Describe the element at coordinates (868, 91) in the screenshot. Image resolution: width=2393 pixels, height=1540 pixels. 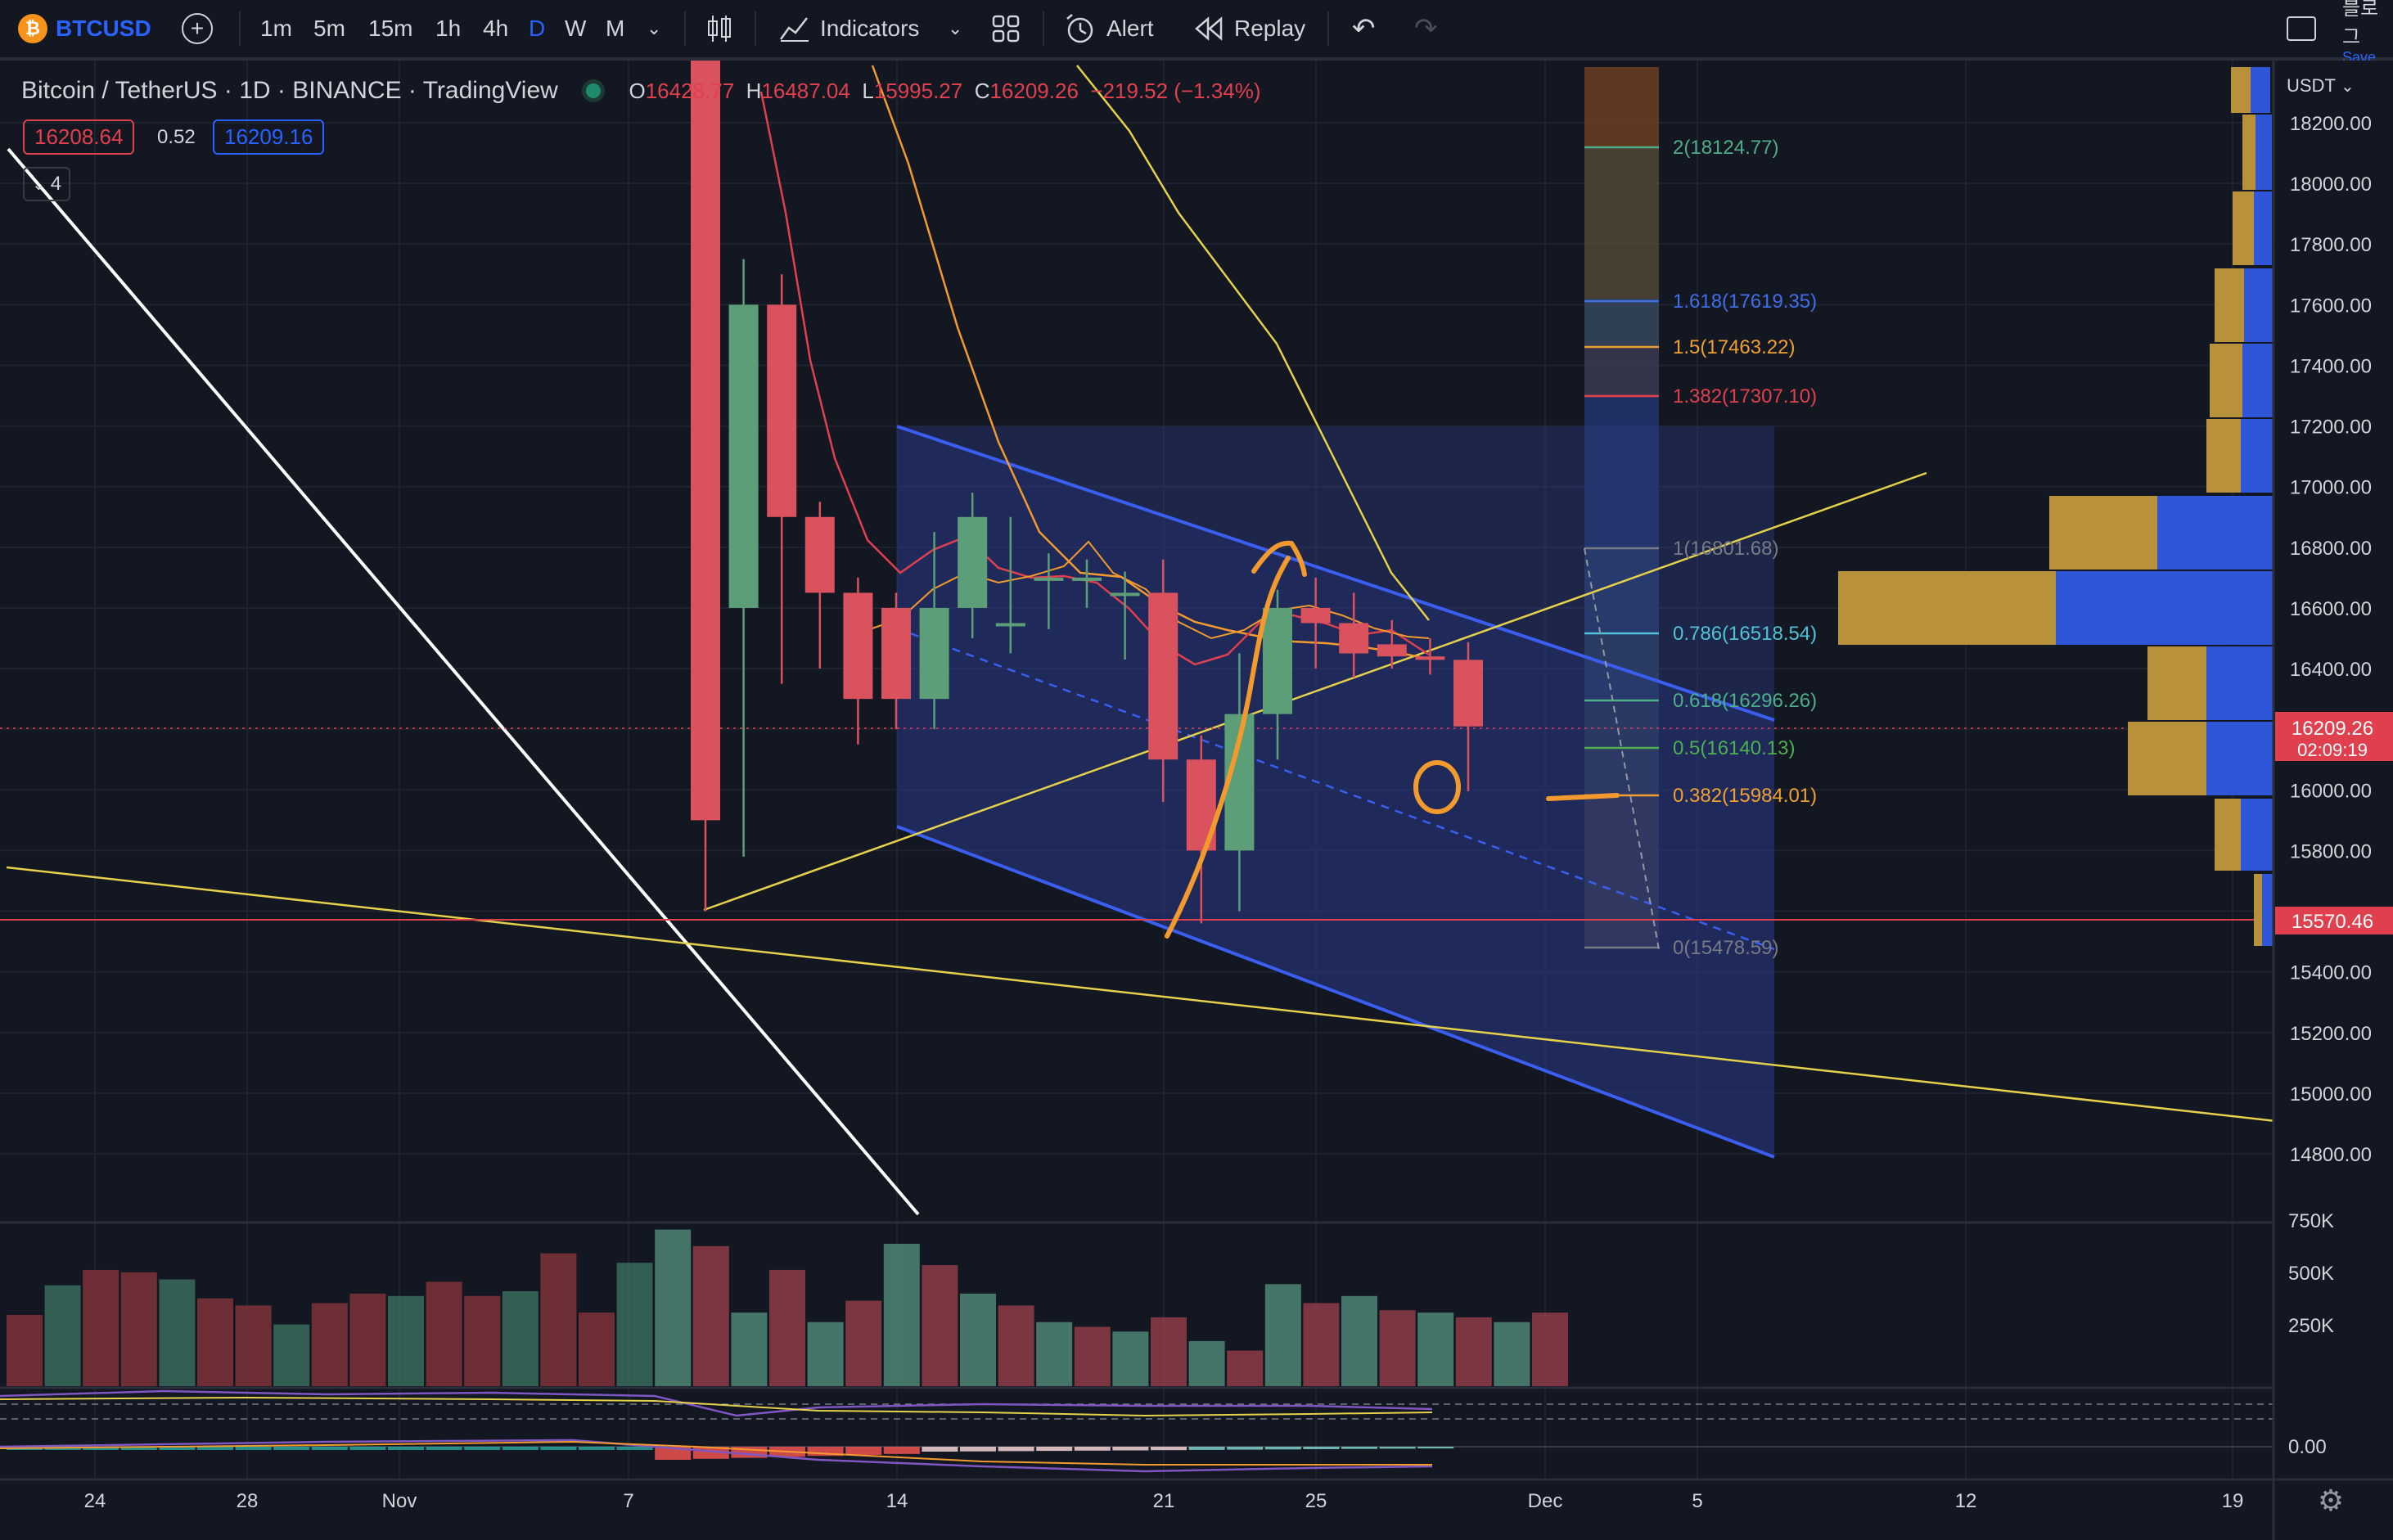
I see `low-label: L` at that location.